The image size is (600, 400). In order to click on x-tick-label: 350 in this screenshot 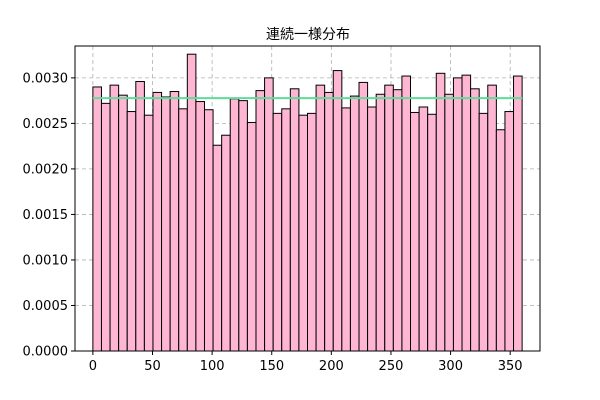, I will do `click(510, 366)`.